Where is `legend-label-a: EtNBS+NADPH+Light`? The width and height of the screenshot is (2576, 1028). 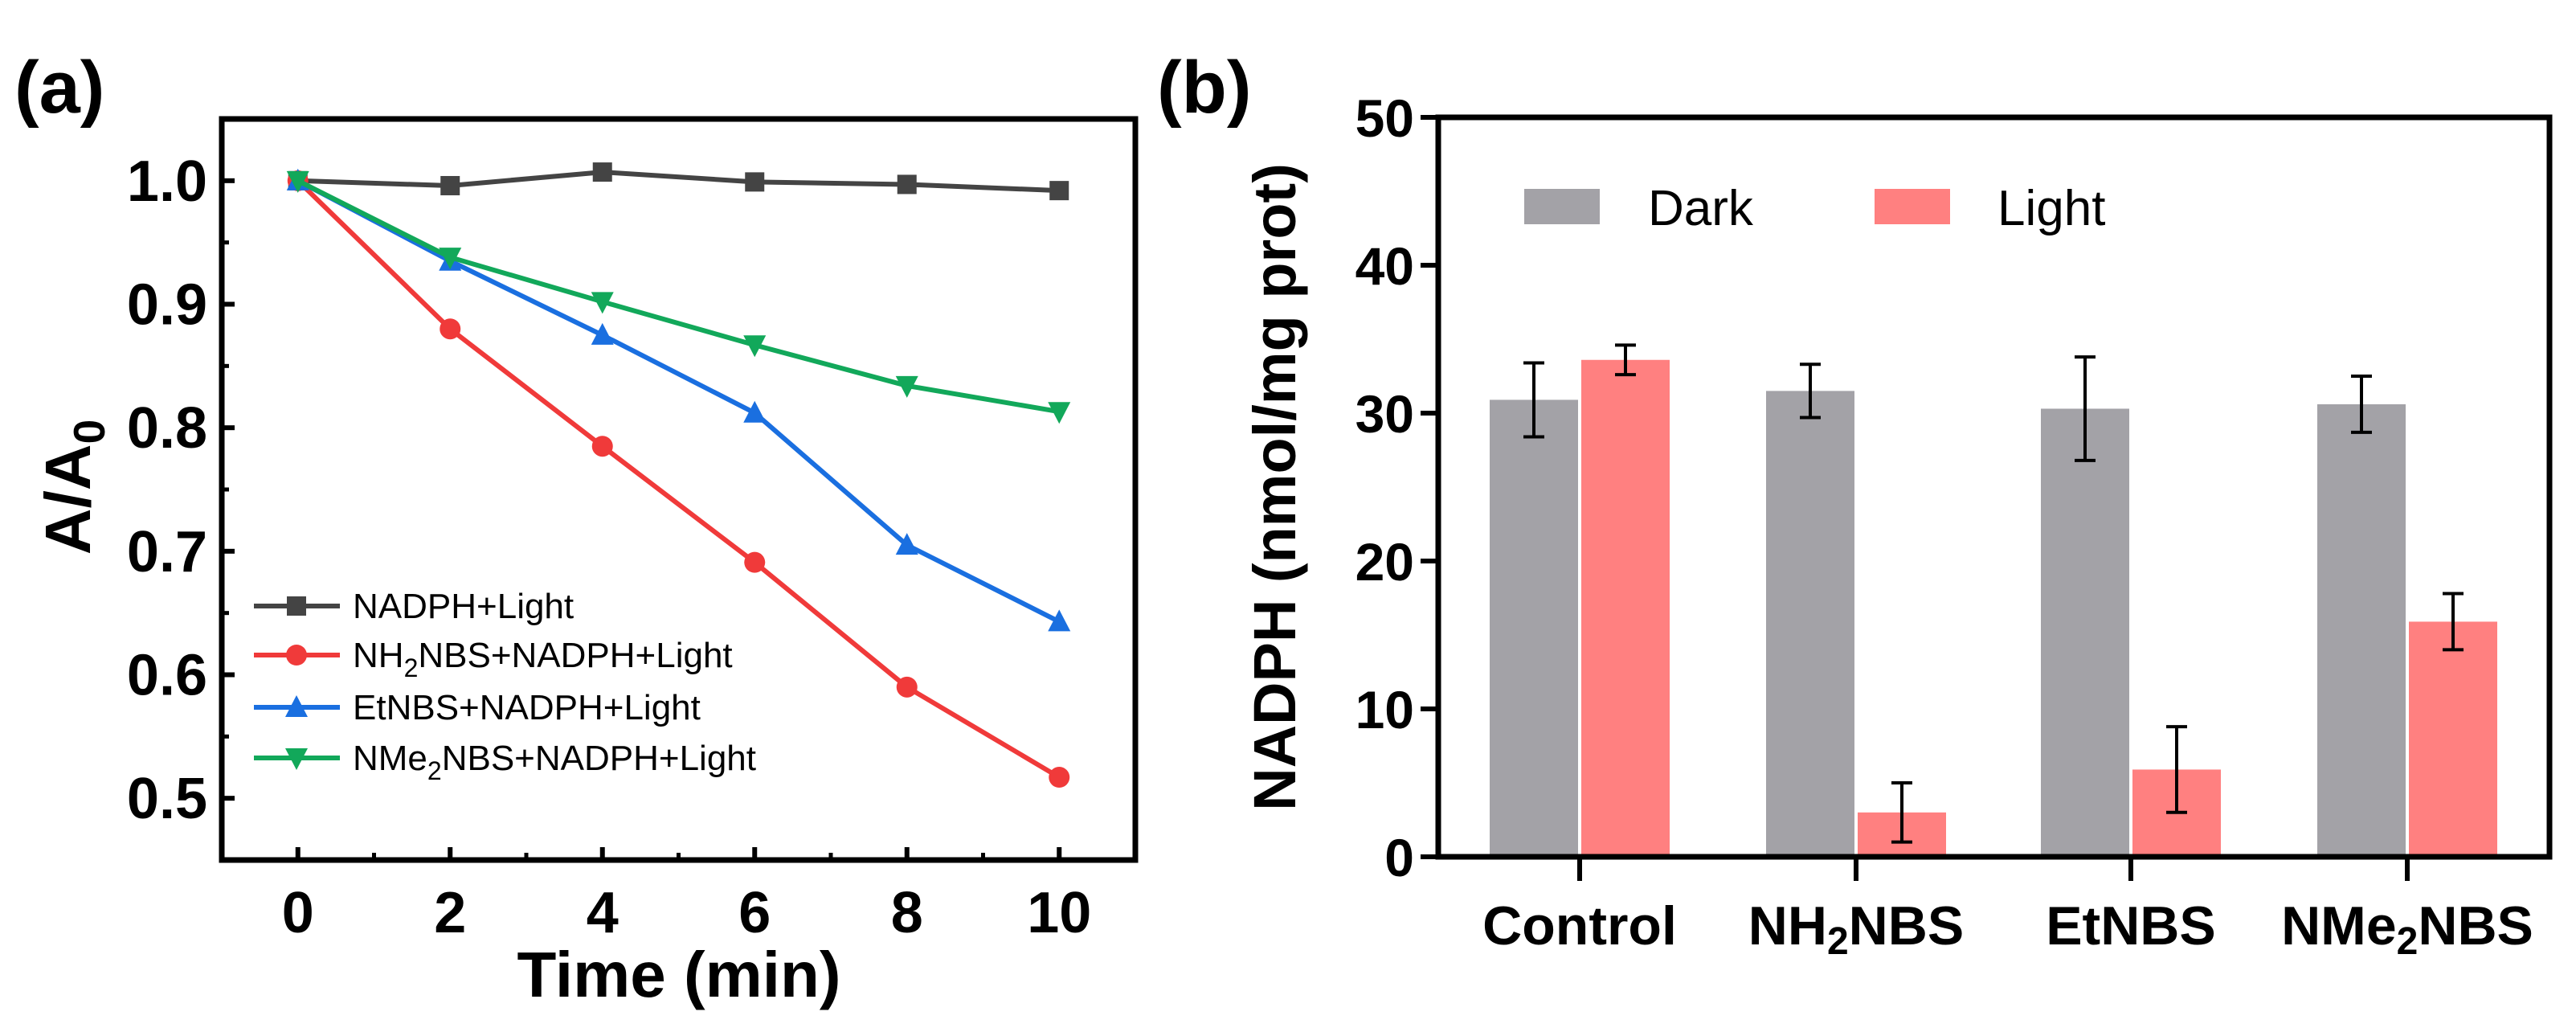 legend-label-a: EtNBS+NADPH+Light is located at coordinates (527, 707).